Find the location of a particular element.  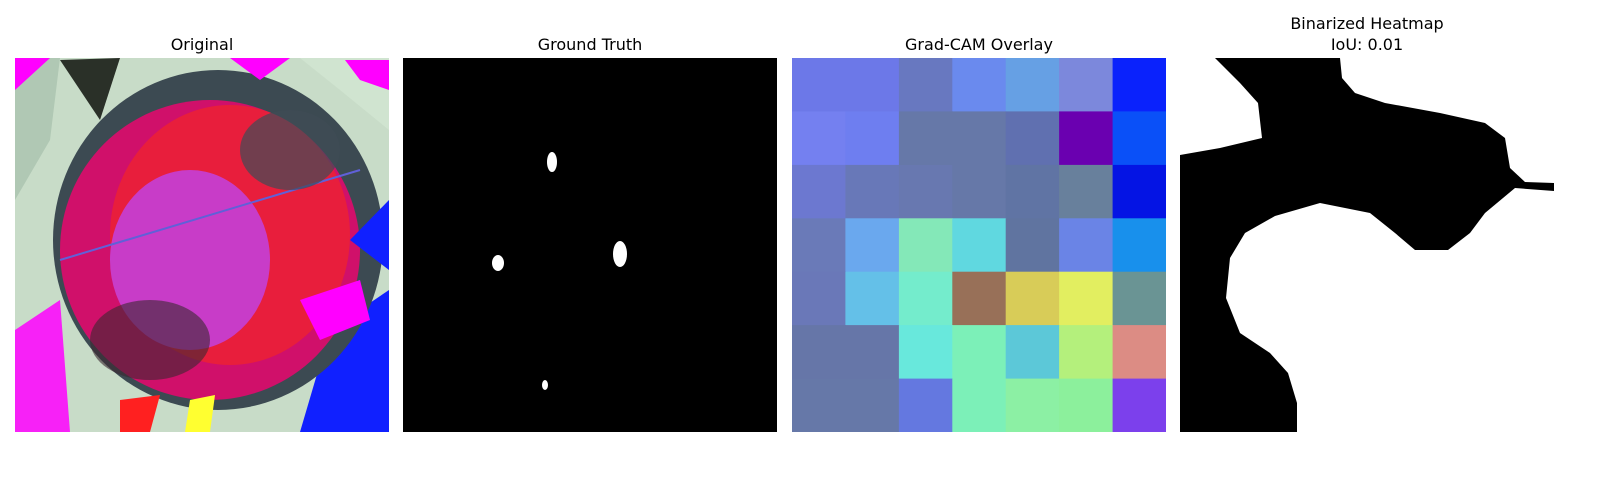

panel-title: Binarized Heatmap is located at coordinates (1366, 23).